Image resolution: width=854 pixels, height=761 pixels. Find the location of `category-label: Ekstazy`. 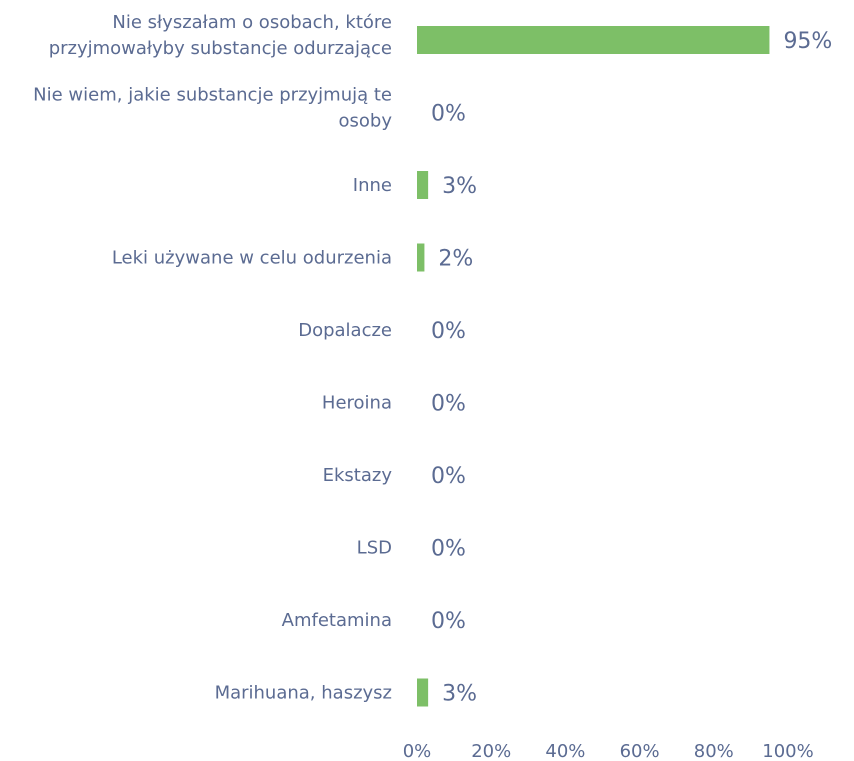

category-label: Ekstazy is located at coordinates (358, 475).